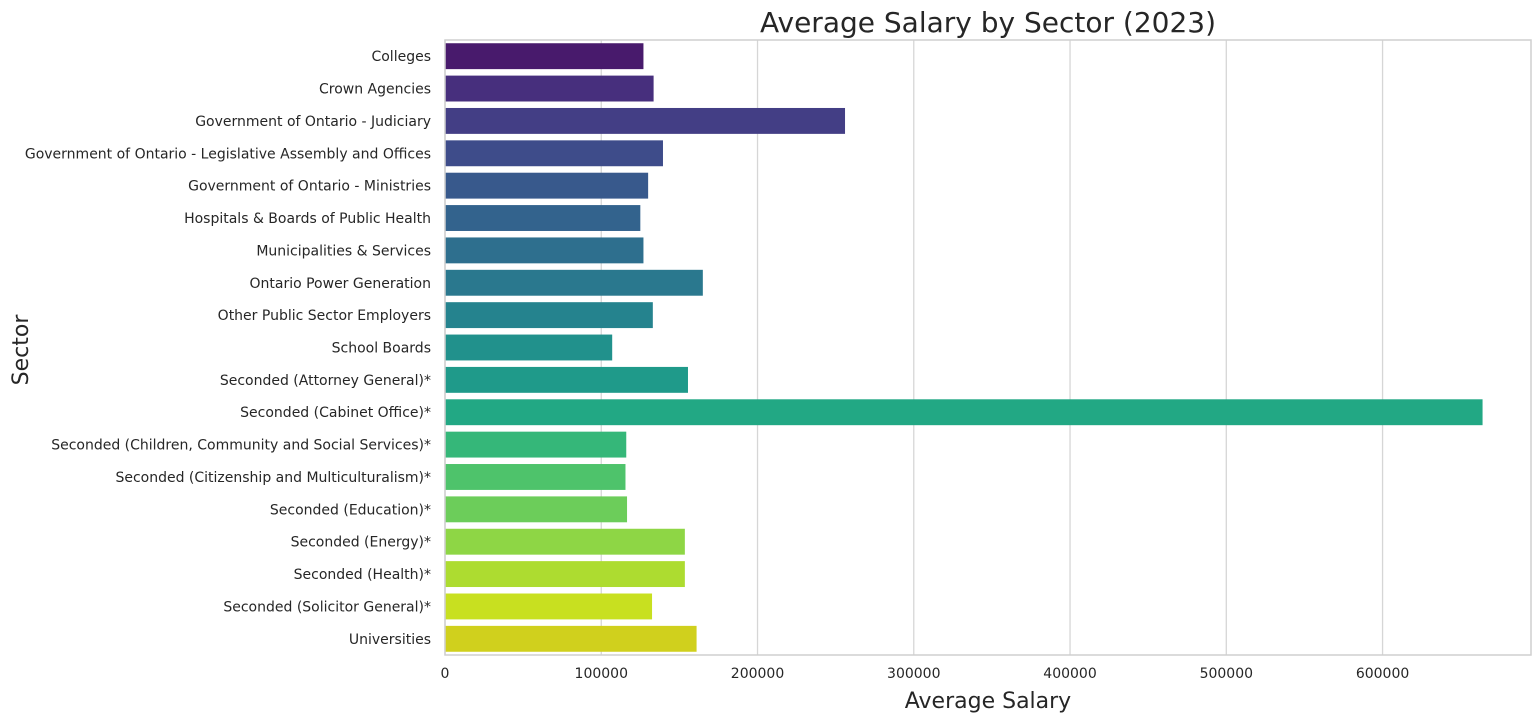 Image resolution: width=1539 pixels, height=722 pixels. What do you see at coordinates (988, 22) in the screenshot?
I see `chart-title: Average Salary by Sector (2023)` at bounding box center [988, 22].